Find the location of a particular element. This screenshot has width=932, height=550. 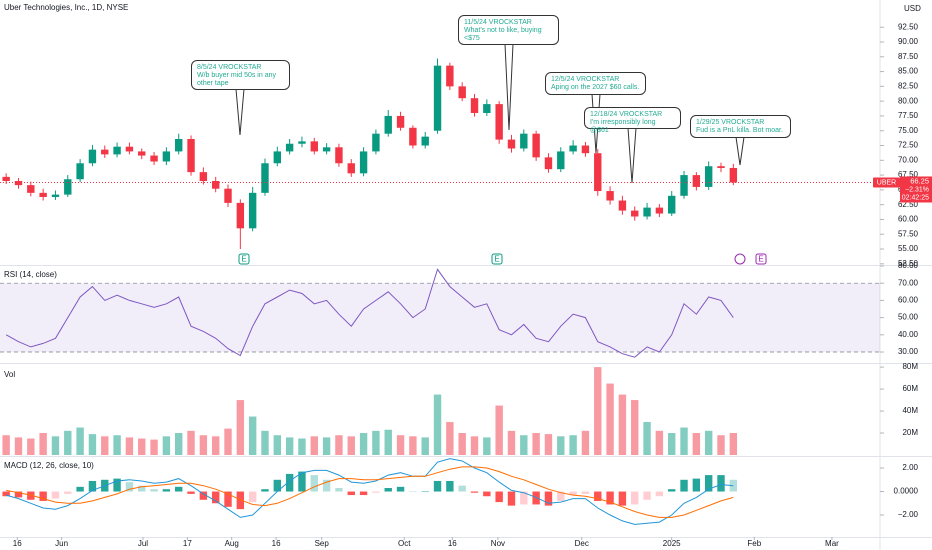

price-tag-value: 66.25 is located at coordinates (919, 180).